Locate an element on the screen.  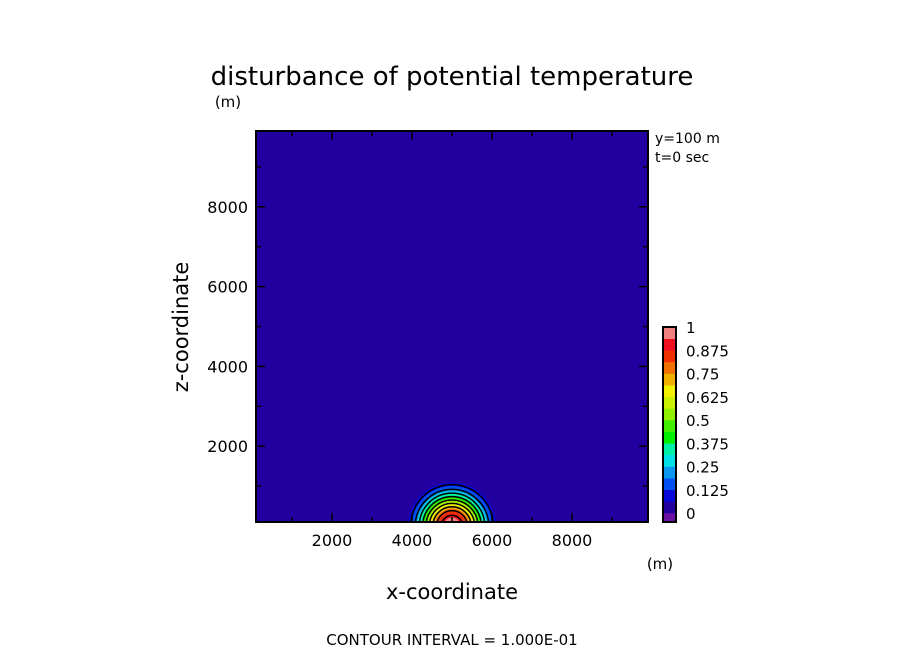
colorbar-tick-label: 0.75 is located at coordinates (702, 375).